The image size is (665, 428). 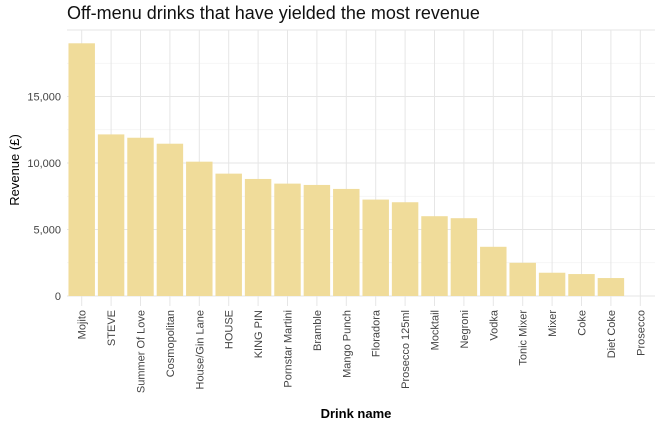 I want to click on x-tick-label: Summer Of Love, so click(x=142, y=351).